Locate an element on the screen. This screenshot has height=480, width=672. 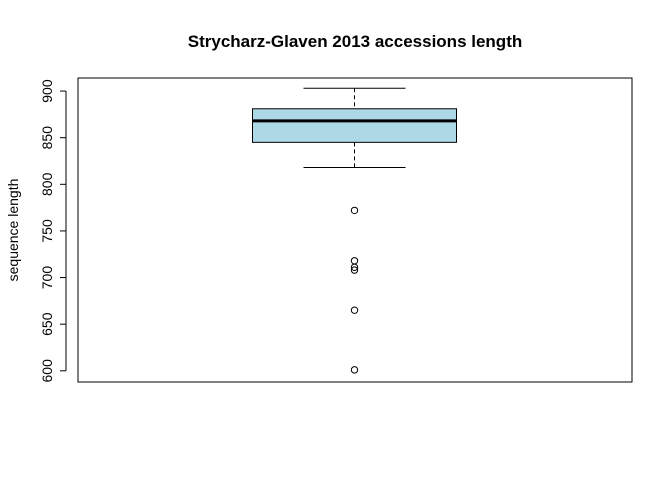
interquartile-box is located at coordinates (354, 125).